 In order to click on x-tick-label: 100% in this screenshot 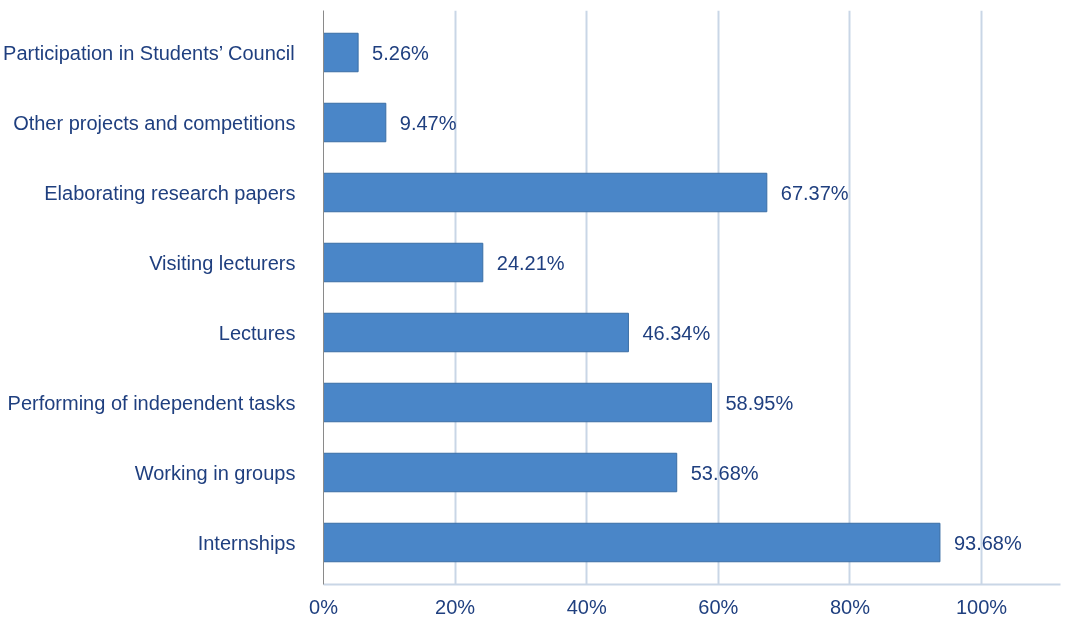, I will do `click(981, 606)`.